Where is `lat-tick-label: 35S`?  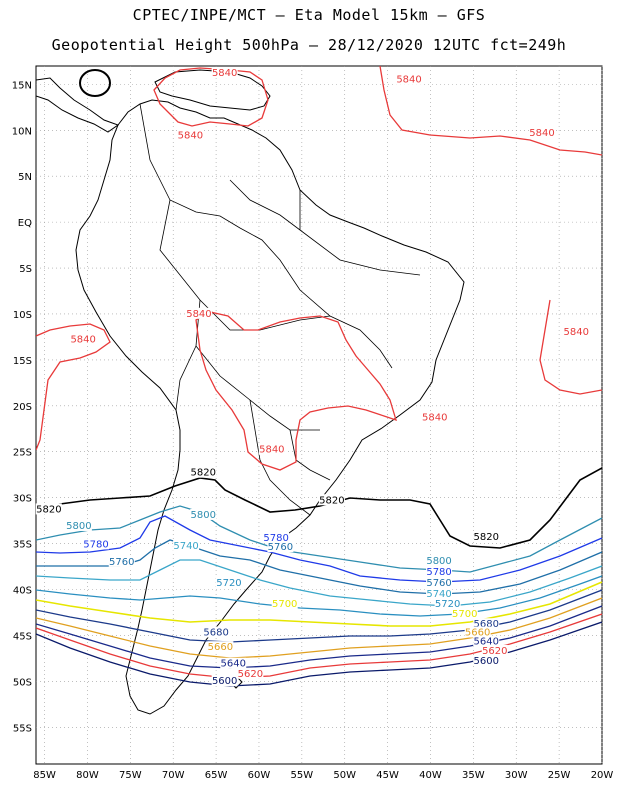
lat-tick-label: 35S is located at coordinates (22, 545).